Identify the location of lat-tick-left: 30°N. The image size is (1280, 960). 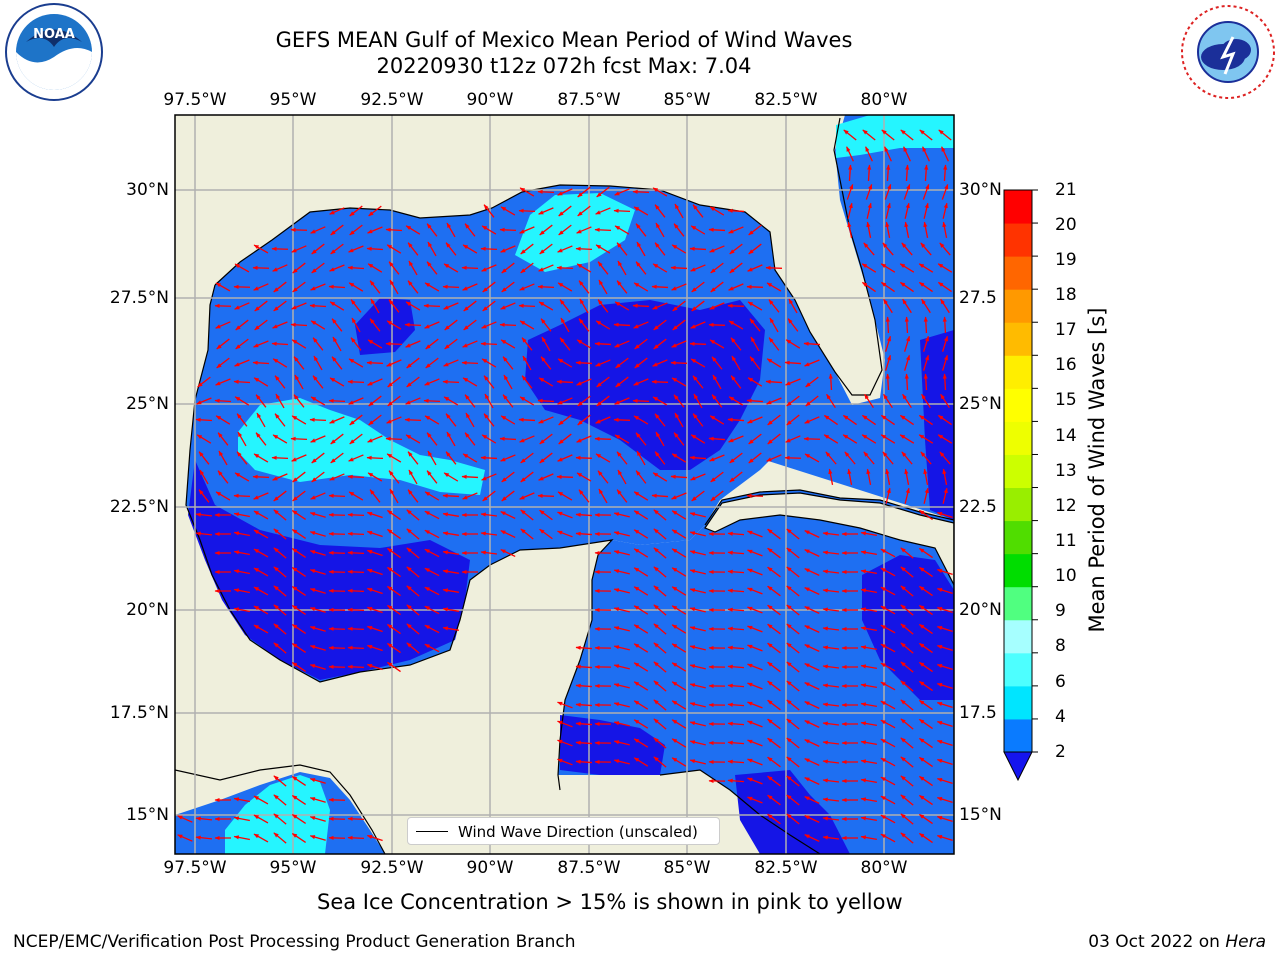
(147, 190).